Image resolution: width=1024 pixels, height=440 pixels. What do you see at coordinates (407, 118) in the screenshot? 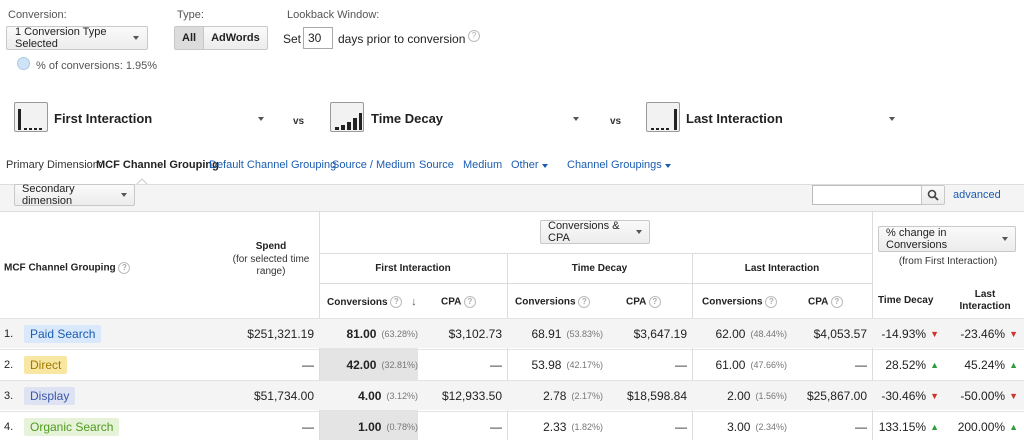
I see `model-second-title: Time Decay` at bounding box center [407, 118].